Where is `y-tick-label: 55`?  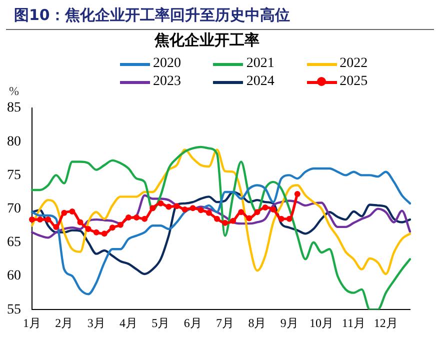
y-tick-label: 55 is located at coordinates (14, 310).